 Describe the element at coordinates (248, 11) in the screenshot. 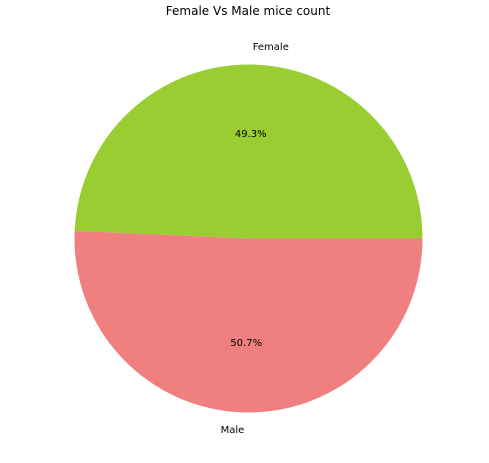

I see `chart-title: Female Vs Male mice count` at that location.